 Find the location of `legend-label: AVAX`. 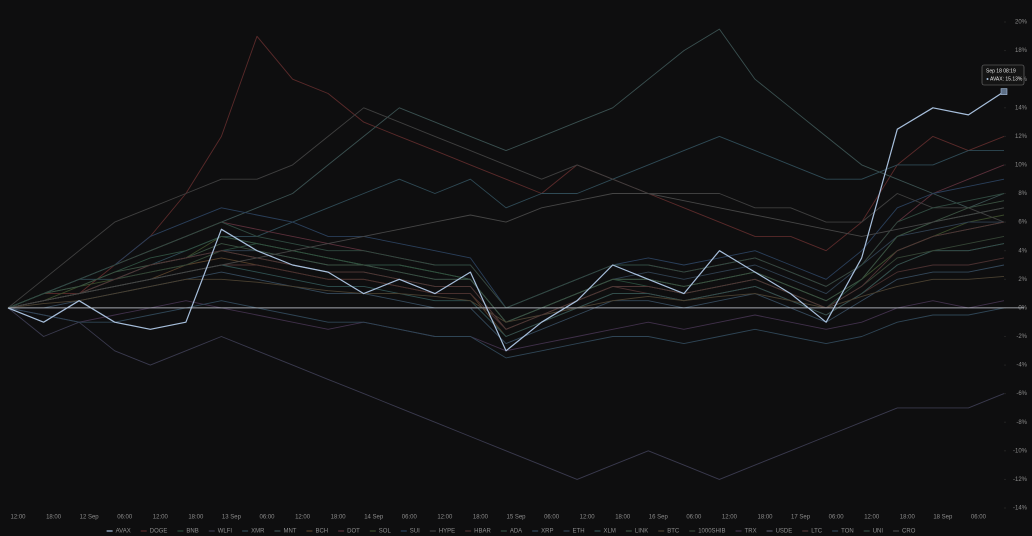

legend-label: AVAX is located at coordinates (123, 532).